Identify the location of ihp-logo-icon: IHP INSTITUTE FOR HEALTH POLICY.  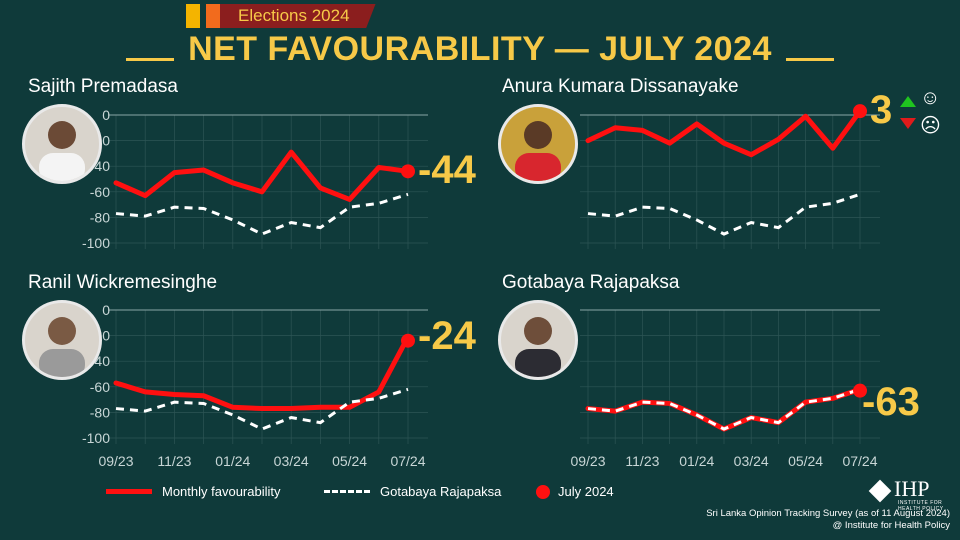
(914, 494).